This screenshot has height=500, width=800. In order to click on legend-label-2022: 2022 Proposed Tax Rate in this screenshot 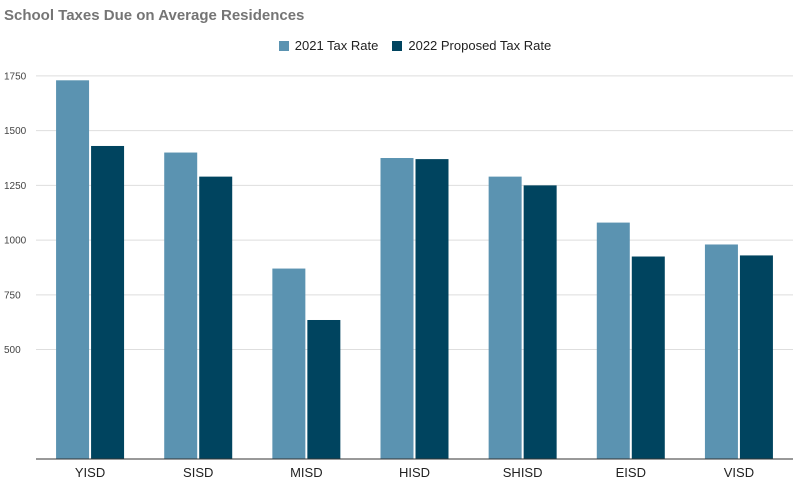, I will do `click(480, 45)`.